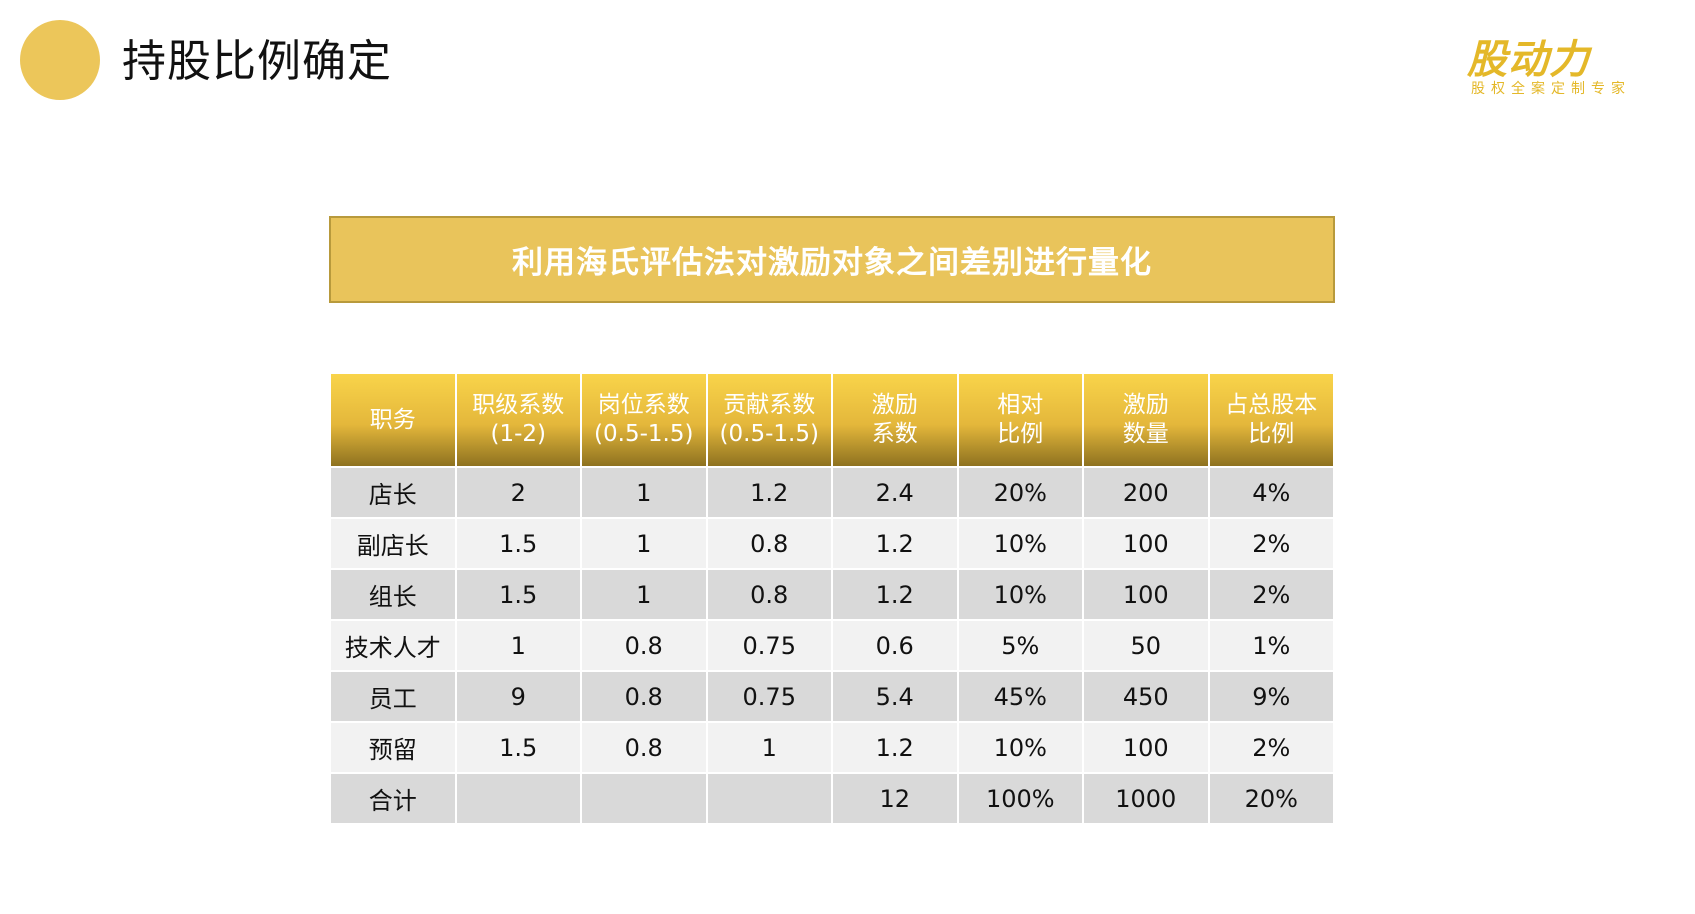  Describe the element at coordinates (393, 645) in the screenshot. I see `table-cell: 技术人才` at that location.